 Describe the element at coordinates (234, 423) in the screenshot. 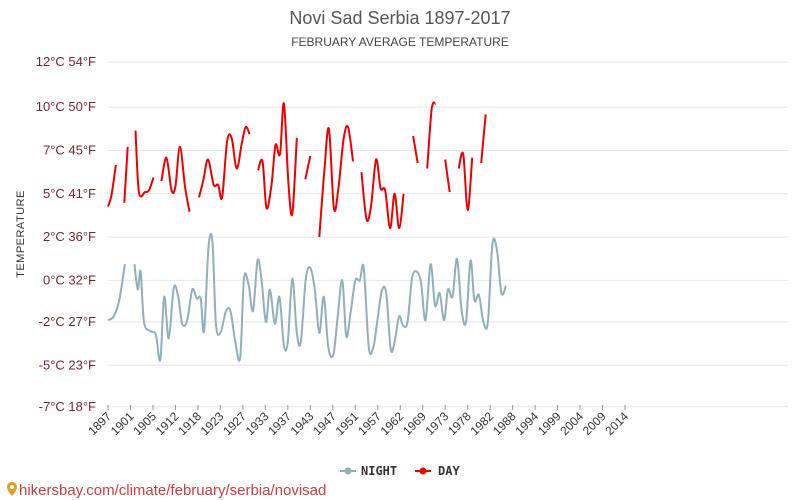

I see `x-tick-label: 1927` at that location.